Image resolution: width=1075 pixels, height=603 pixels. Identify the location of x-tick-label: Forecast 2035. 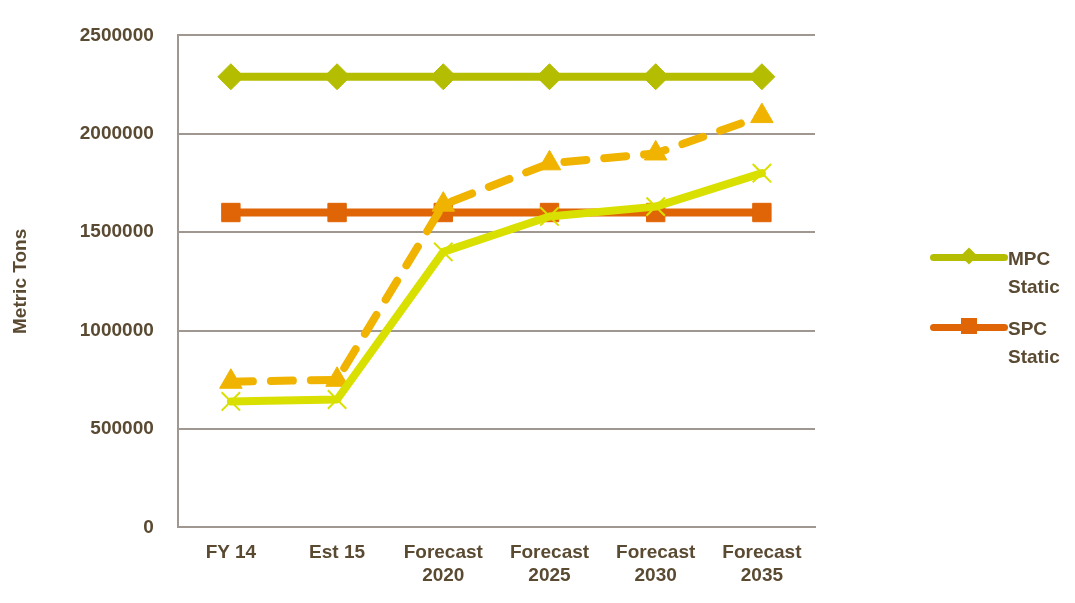
(762, 563).